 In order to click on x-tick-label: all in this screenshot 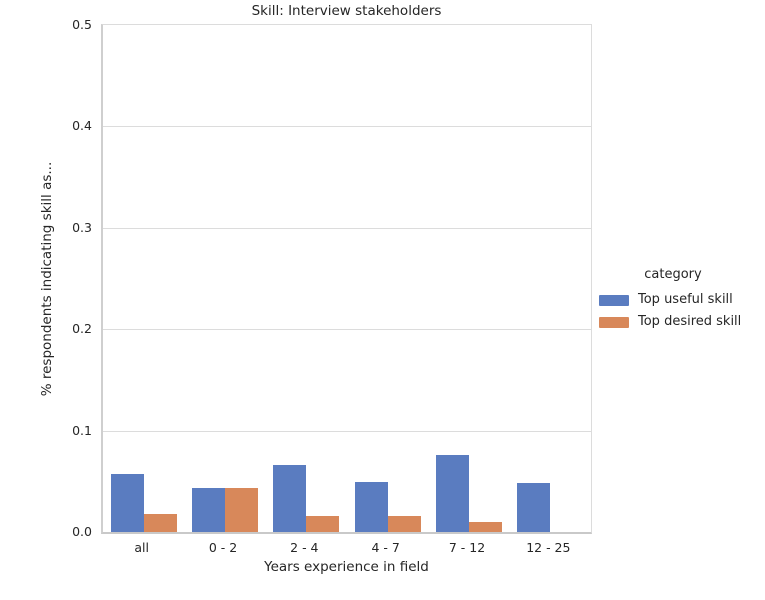, I will do `click(141, 547)`.